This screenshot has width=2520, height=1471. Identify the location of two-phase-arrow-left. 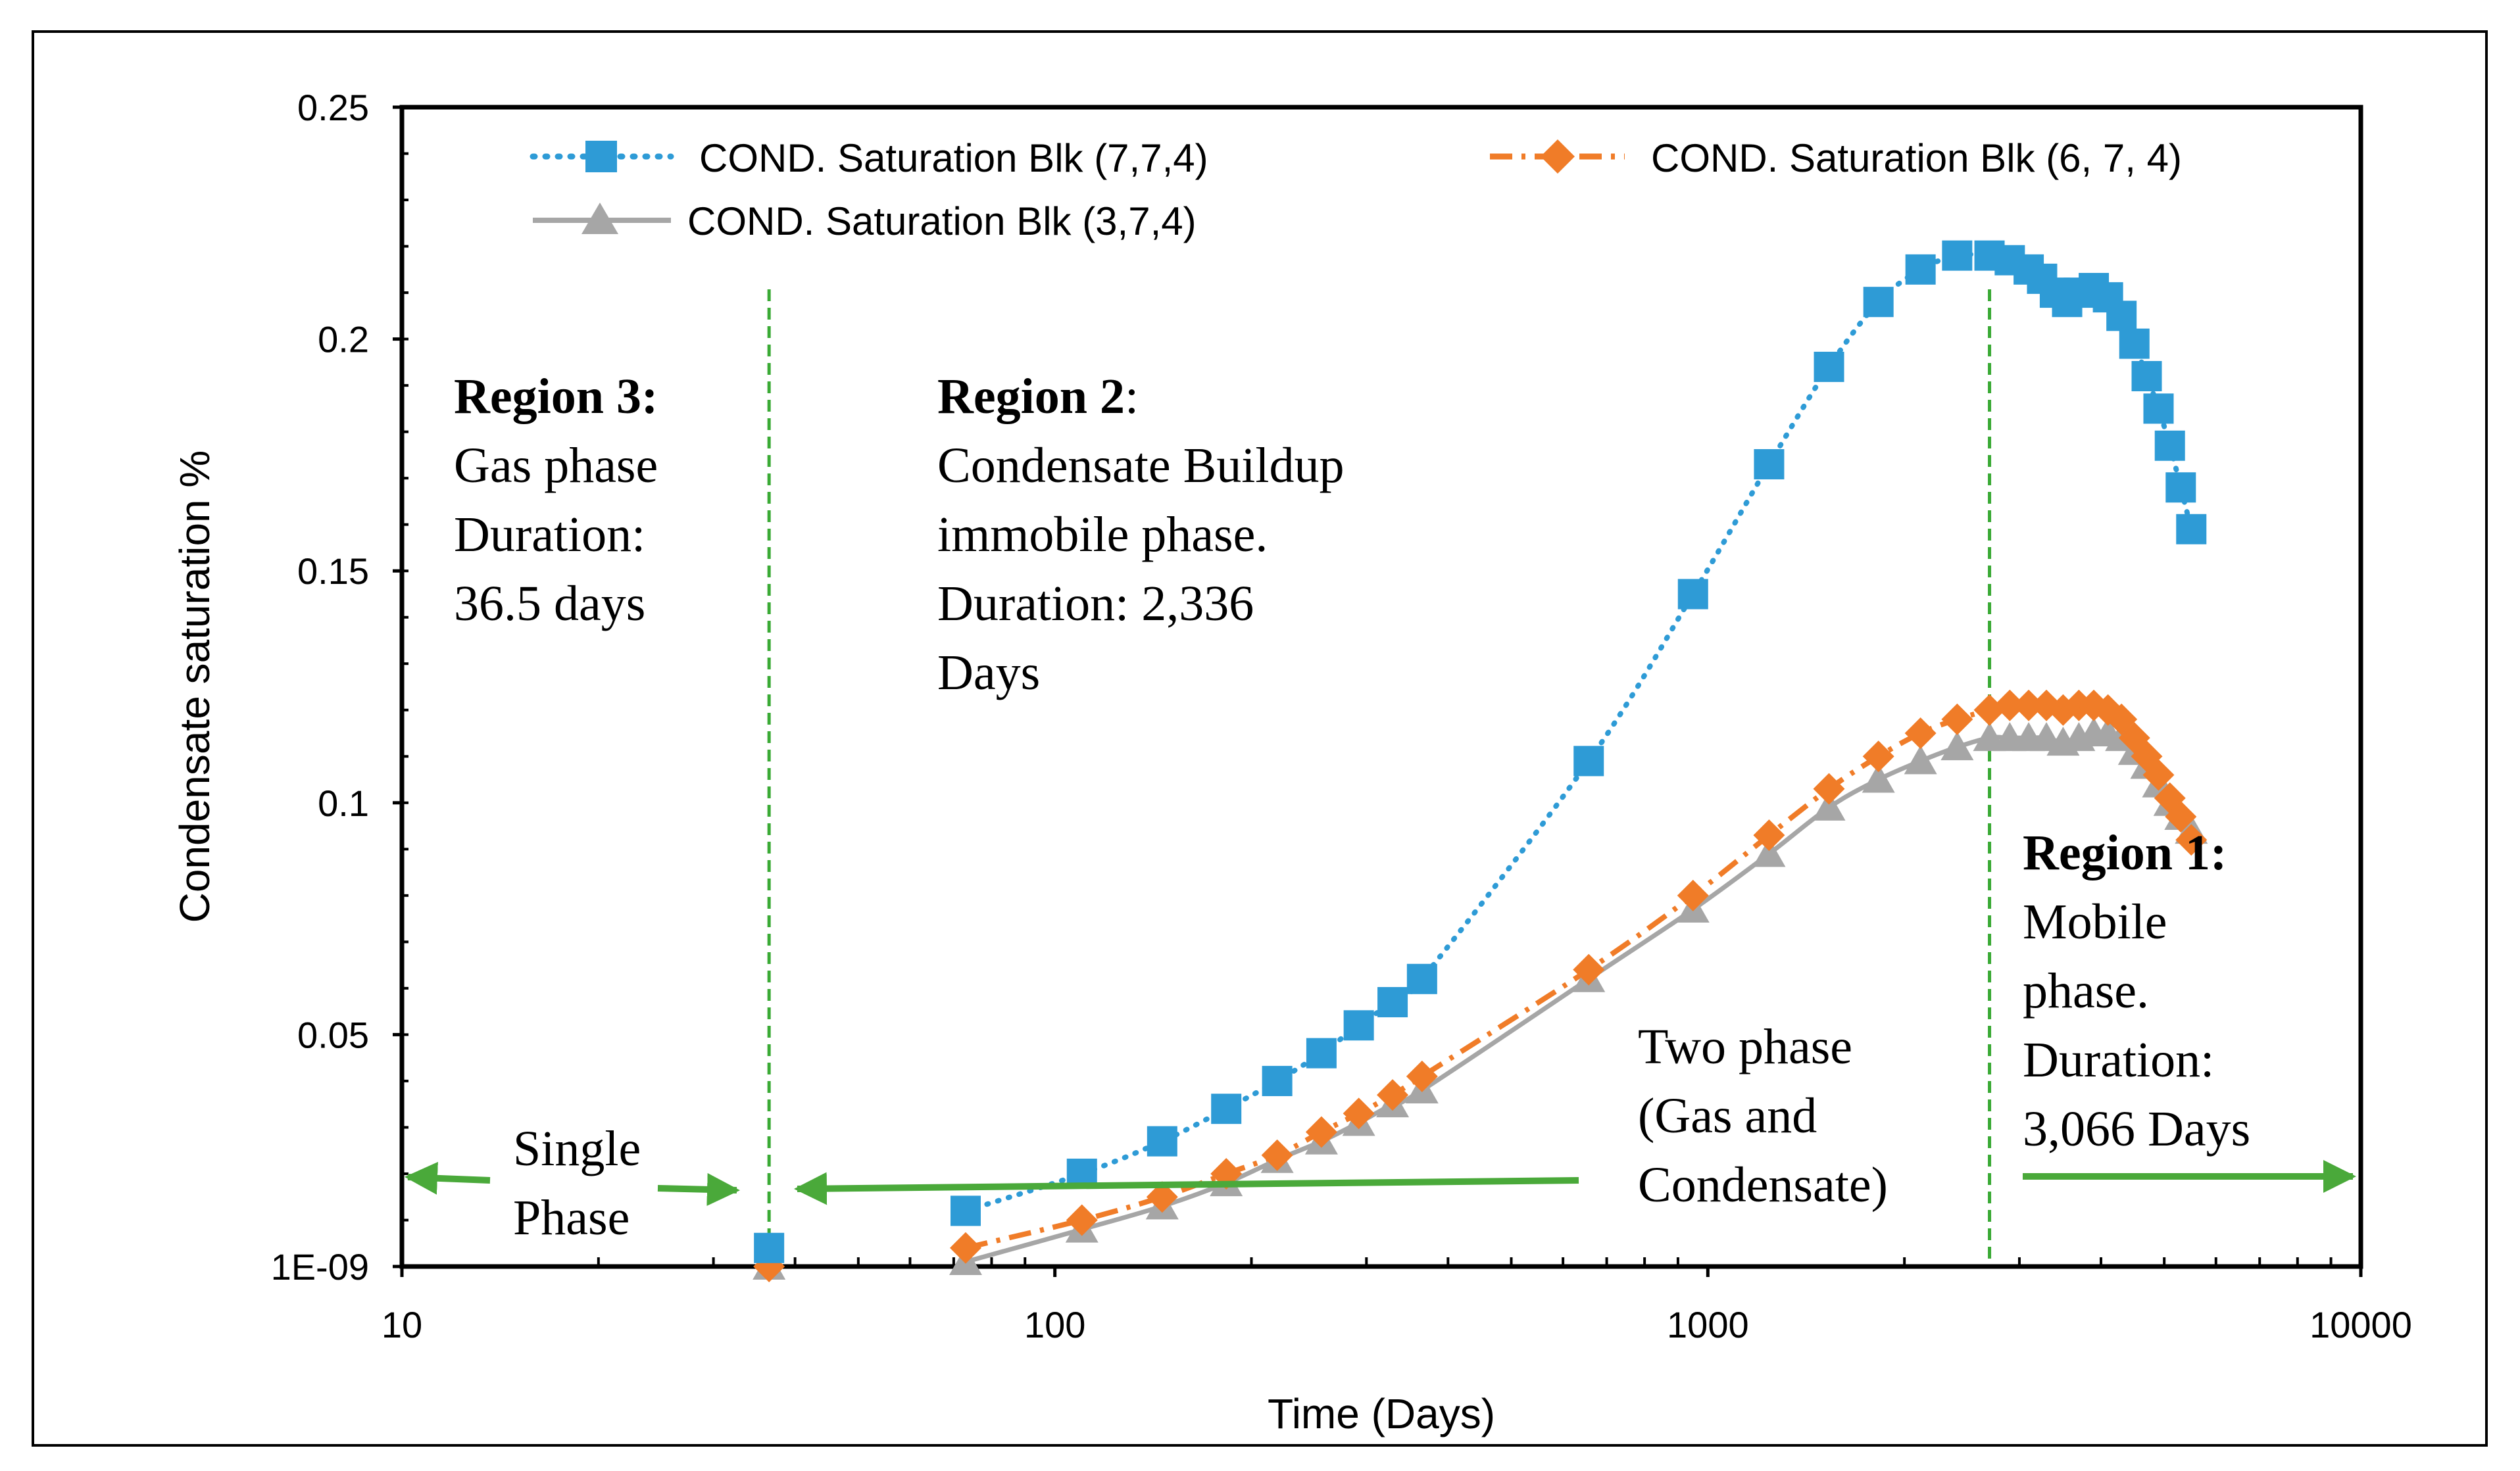
(1186, 1188).